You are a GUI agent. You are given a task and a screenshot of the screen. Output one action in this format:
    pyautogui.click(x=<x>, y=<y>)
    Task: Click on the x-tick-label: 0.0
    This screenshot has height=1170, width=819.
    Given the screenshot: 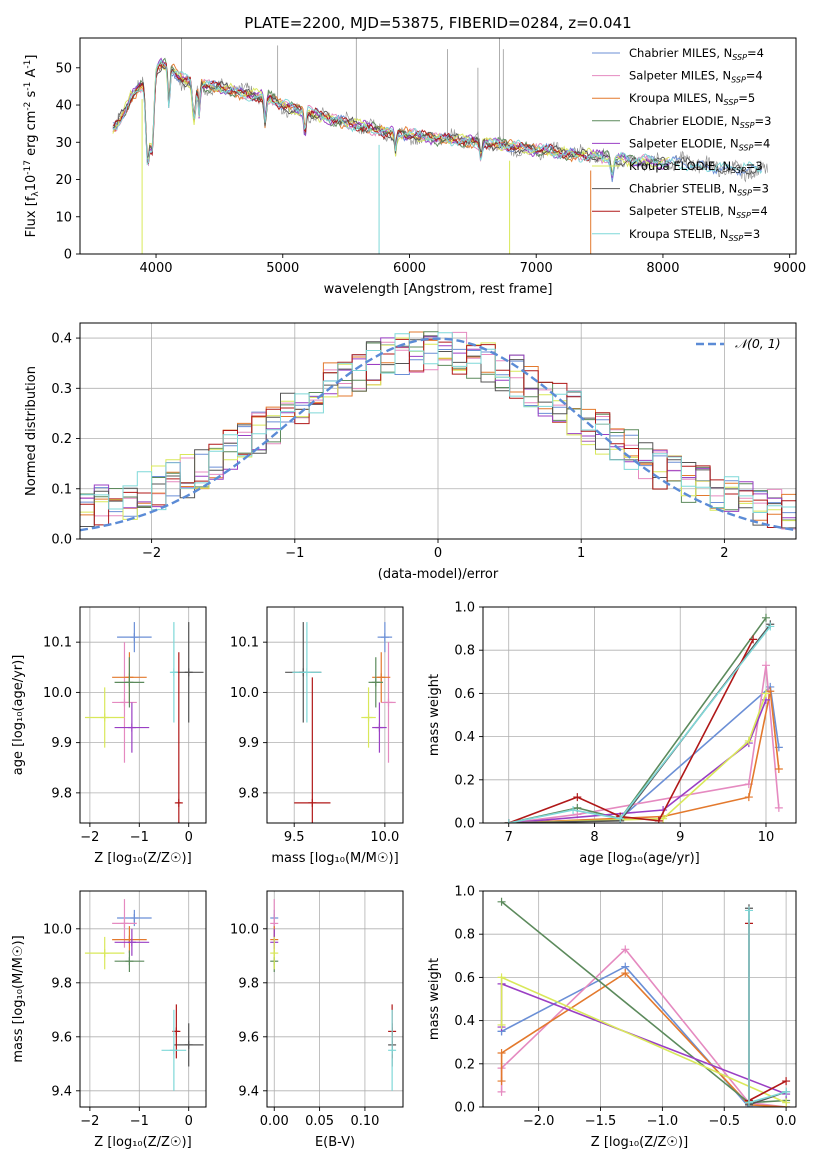 What is the action you would take?
    pyautogui.click(x=786, y=1121)
    